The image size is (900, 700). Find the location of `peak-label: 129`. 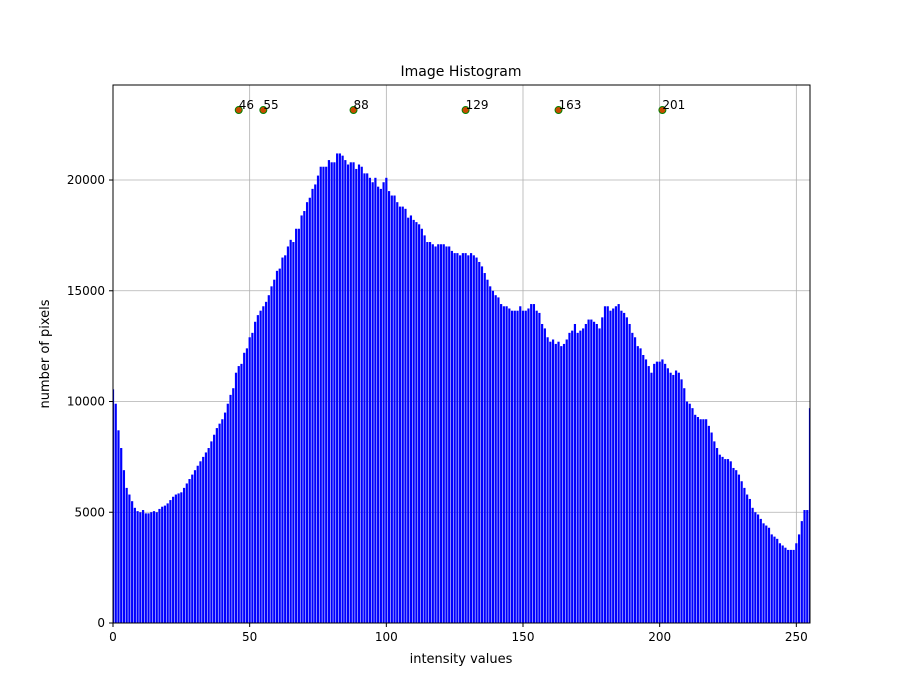

peak-label: 129 is located at coordinates (477, 105).